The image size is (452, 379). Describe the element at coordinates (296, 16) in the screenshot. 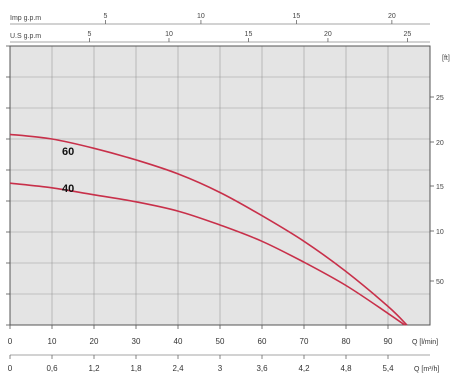

I see `imp-tick-label: 15` at that location.